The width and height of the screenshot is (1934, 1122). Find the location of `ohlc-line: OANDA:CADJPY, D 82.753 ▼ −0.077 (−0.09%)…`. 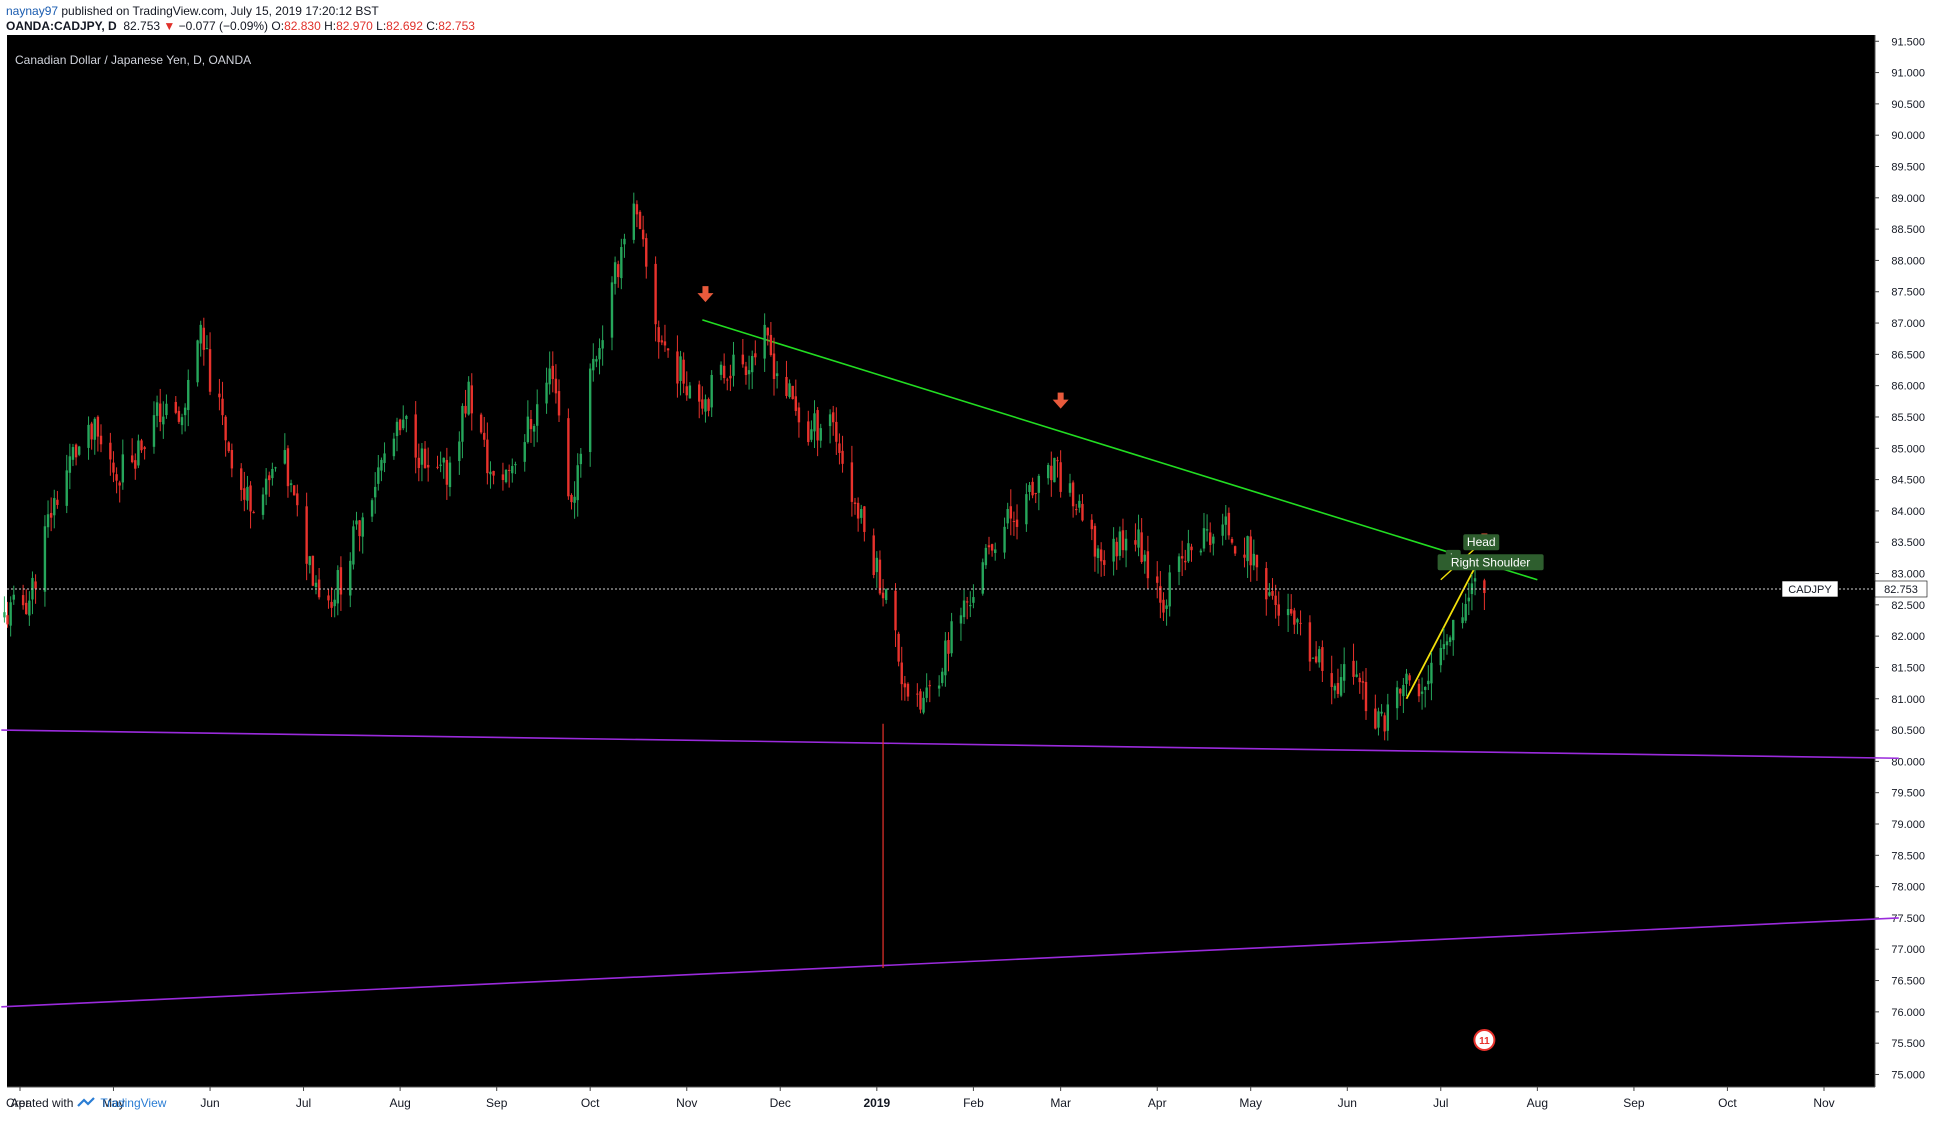

ohlc-line: OANDA:CADJPY, D 82.753 ▼ −0.077 (−0.09%)… is located at coordinates (240, 26).